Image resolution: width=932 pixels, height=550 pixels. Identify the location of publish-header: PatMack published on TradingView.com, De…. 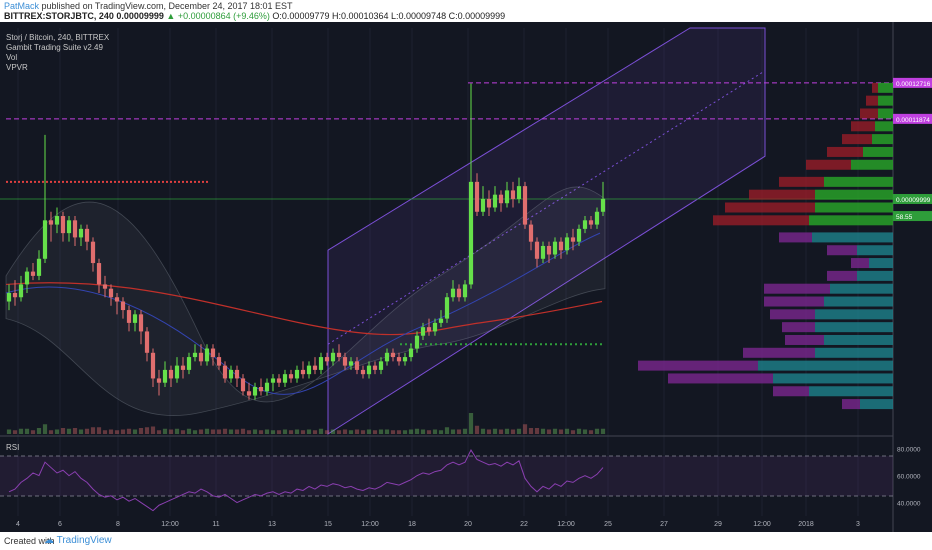
(466, 11).